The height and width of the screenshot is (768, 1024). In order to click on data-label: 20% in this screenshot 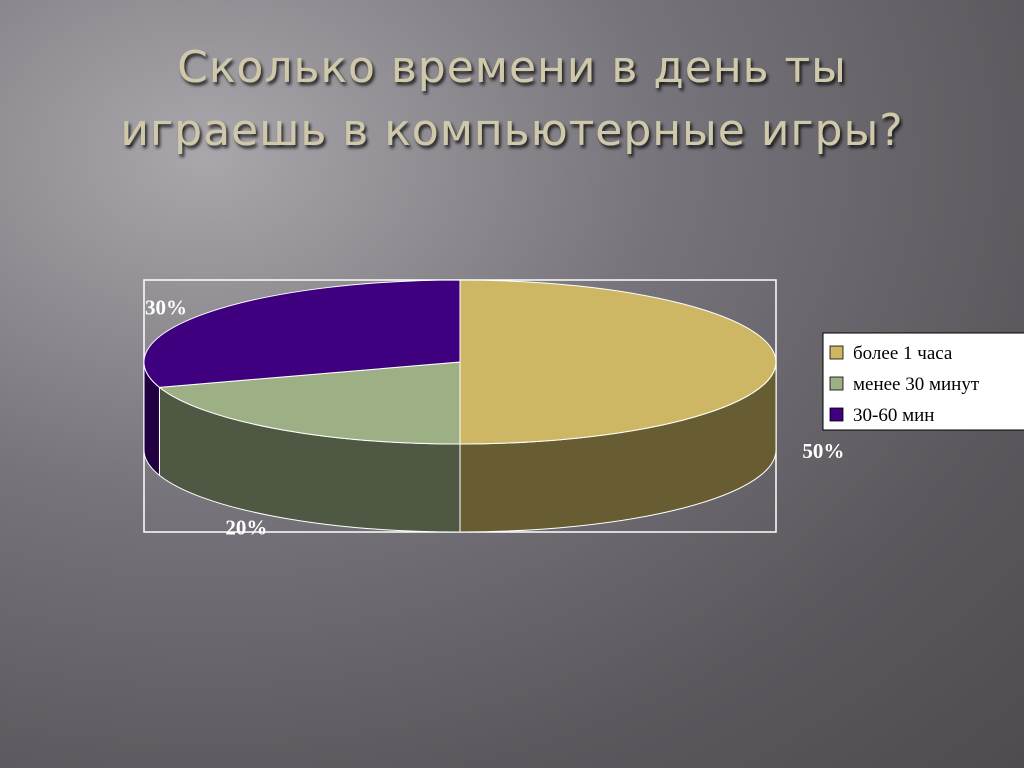, I will do `click(246, 527)`.